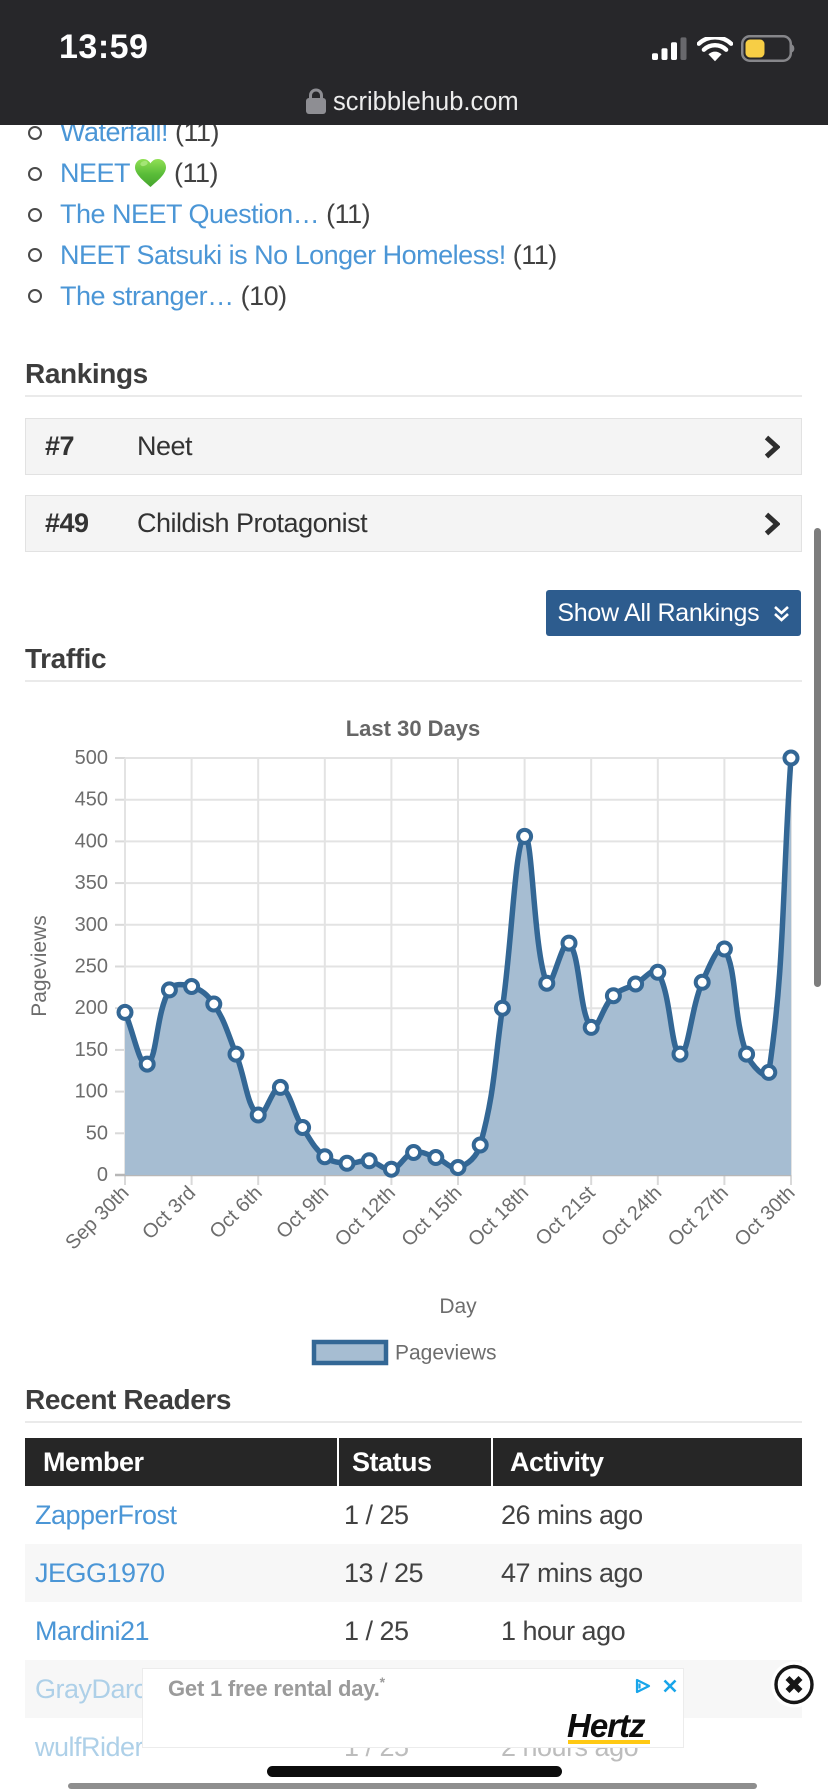 This screenshot has width=828, height=1792. I want to click on svg-text: 150, so click(91, 1050).